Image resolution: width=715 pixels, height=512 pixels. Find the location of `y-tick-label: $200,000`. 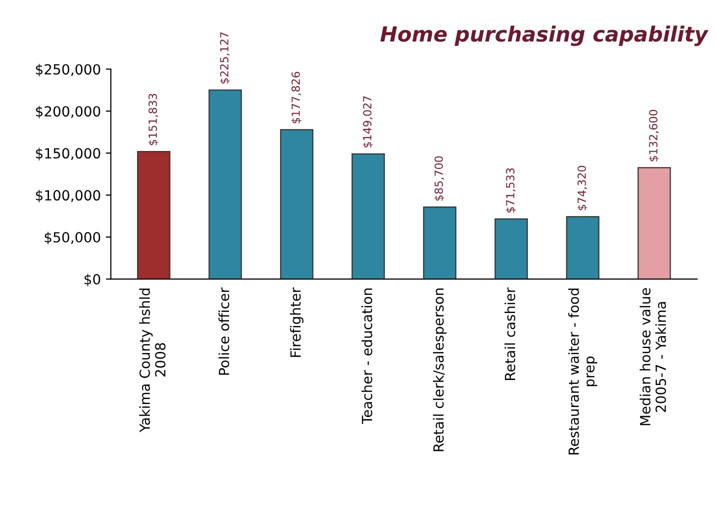

y-tick-label: $200,000 is located at coordinates (68, 112).